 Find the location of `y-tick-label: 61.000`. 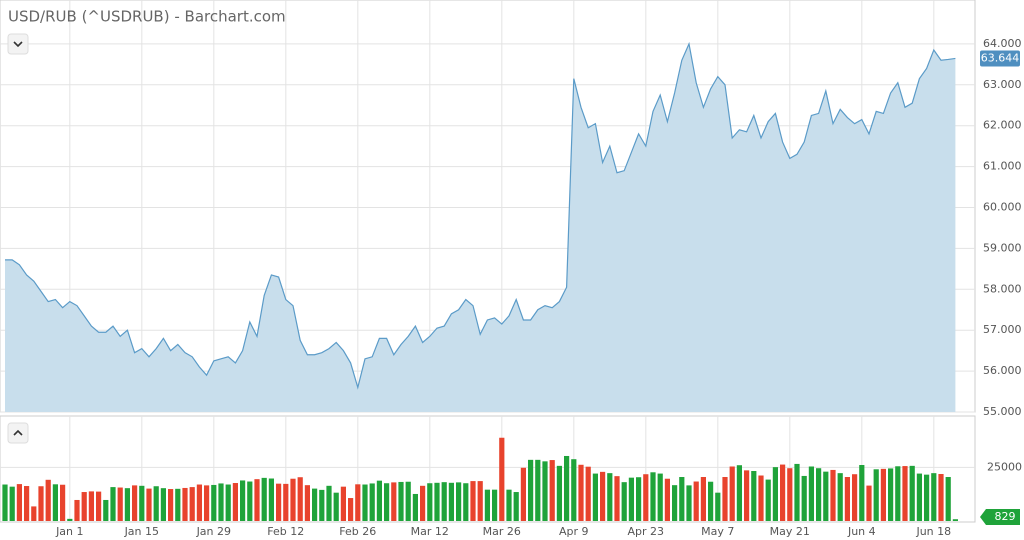

y-tick-label: 61.000 is located at coordinates (1002, 166).